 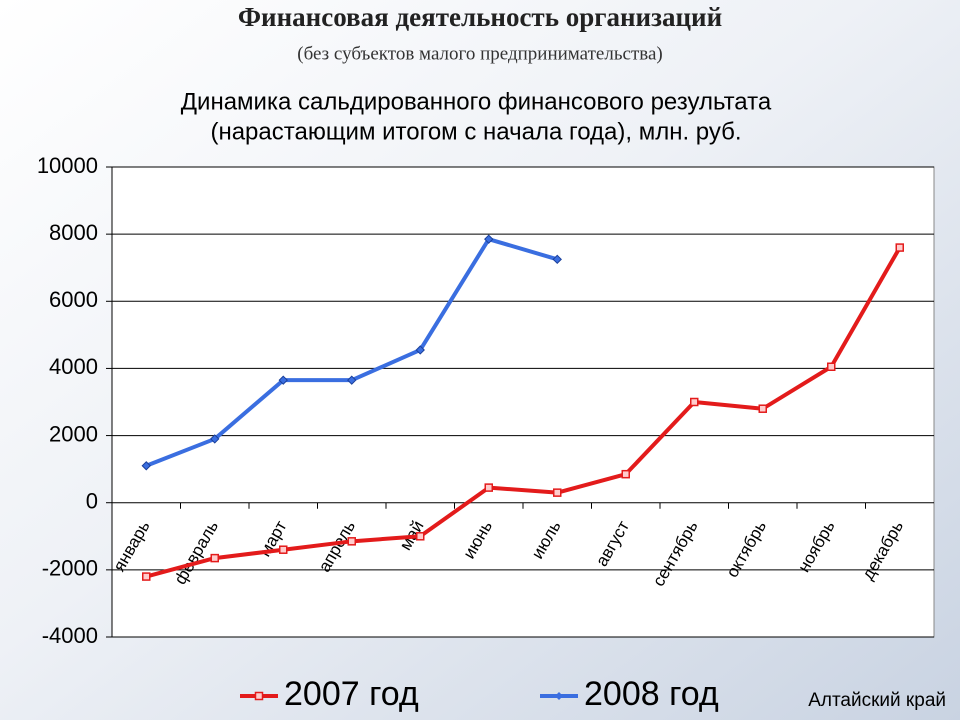 I want to click on y-tick-label: -4000, so click(x=70, y=635).